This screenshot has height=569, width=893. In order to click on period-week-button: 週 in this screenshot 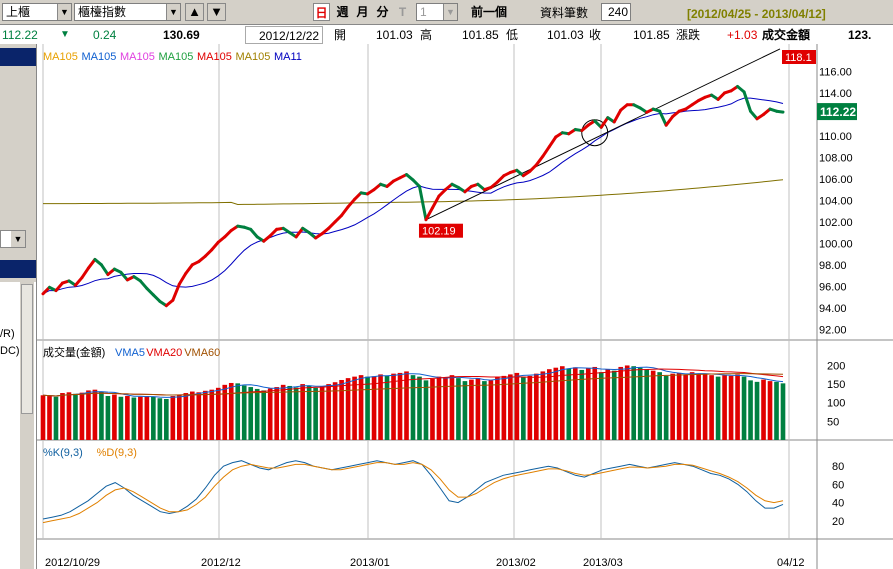, I will do `click(342, 12)`.